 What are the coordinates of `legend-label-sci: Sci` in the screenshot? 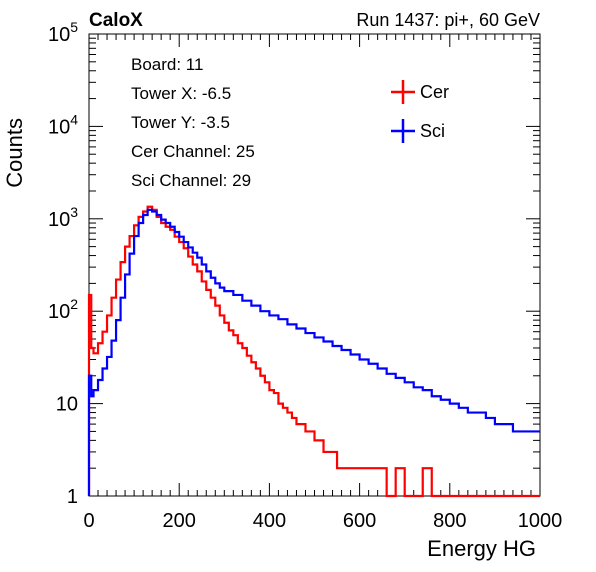 It's located at (432, 131).